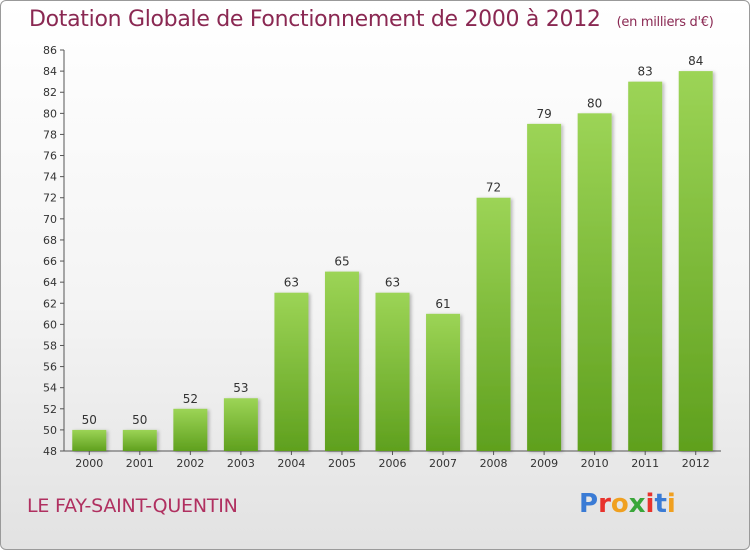 The image size is (750, 550). I want to click on y-tick-label: 76, so click(50, 156).